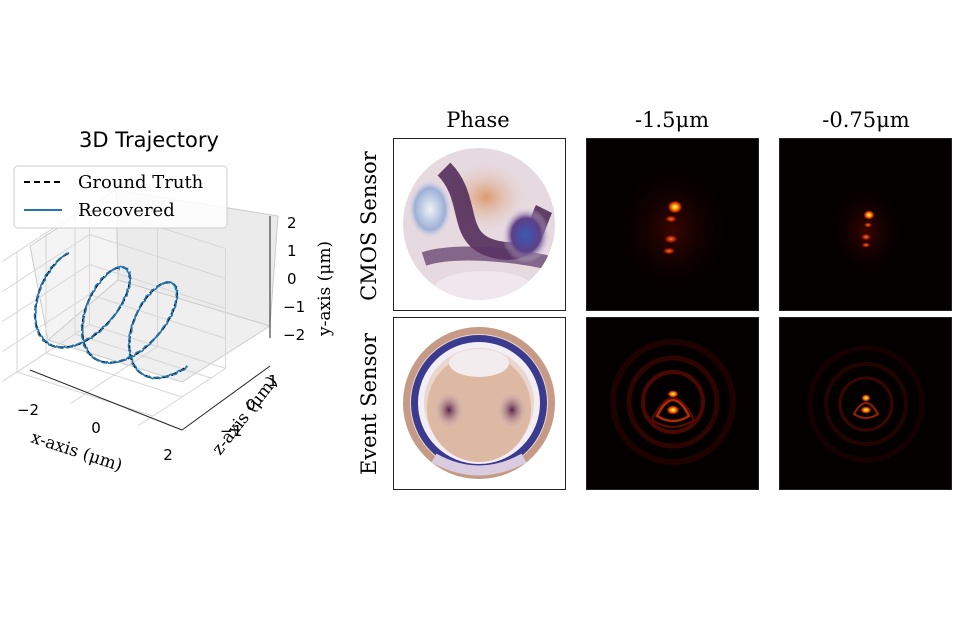 This screenshot has height=623, width=960. Describe the element at coordinates (866, 120) in the screenshot. I see `column-title-defocus-2: -0.75μm` at that location.